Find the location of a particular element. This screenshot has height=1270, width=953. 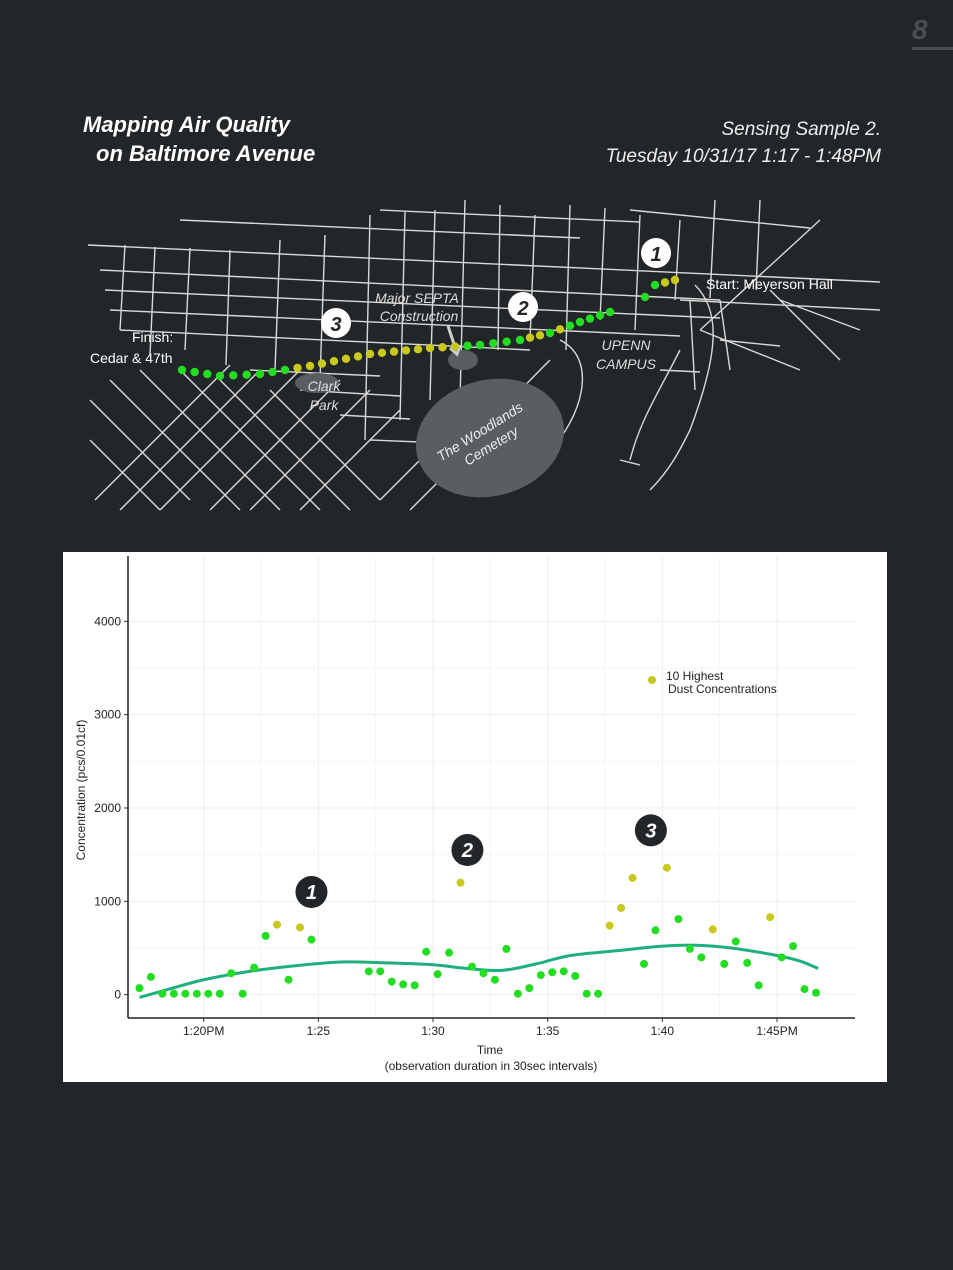

legend: 10 Highest Dust Concentrations is located at coordinates (712, 682).